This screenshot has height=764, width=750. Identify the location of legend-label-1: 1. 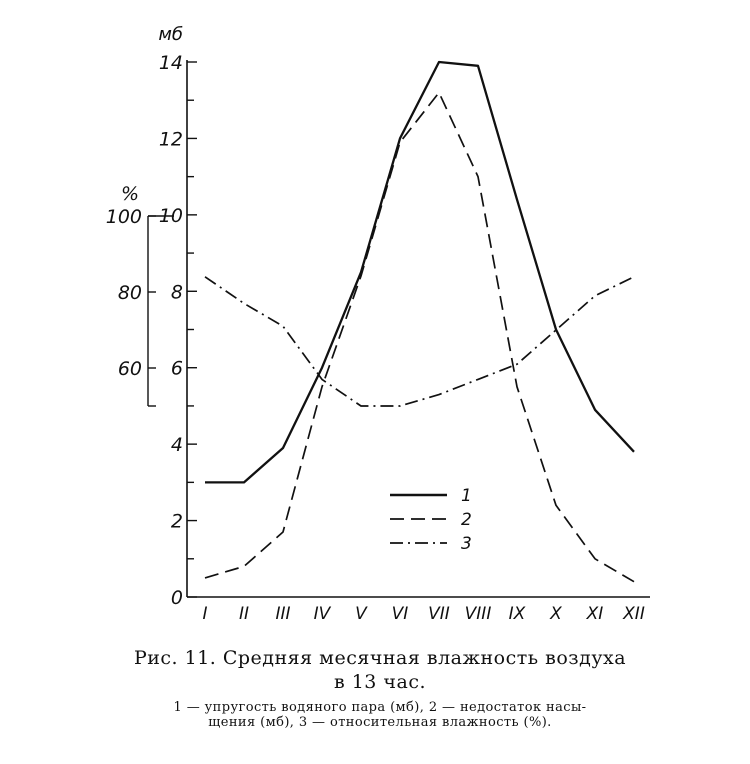
(466, 496).